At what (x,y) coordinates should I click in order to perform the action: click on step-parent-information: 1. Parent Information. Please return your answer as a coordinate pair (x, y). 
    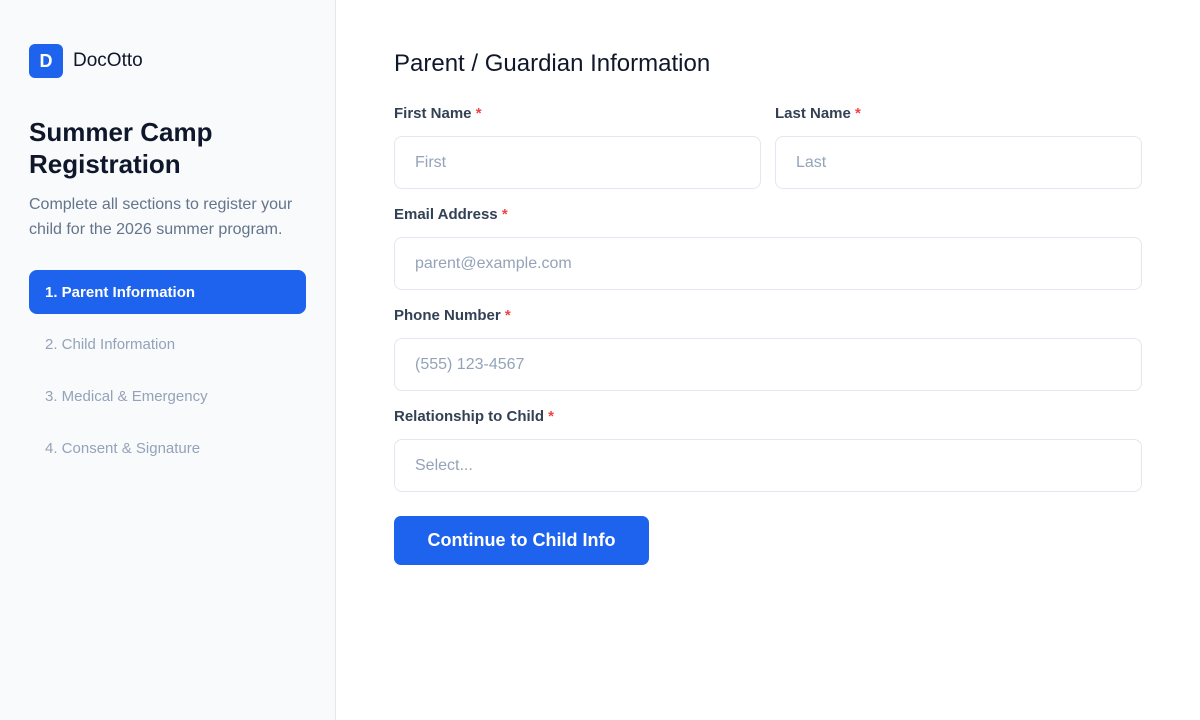
    Looking at the image, I should click on (167, 292).